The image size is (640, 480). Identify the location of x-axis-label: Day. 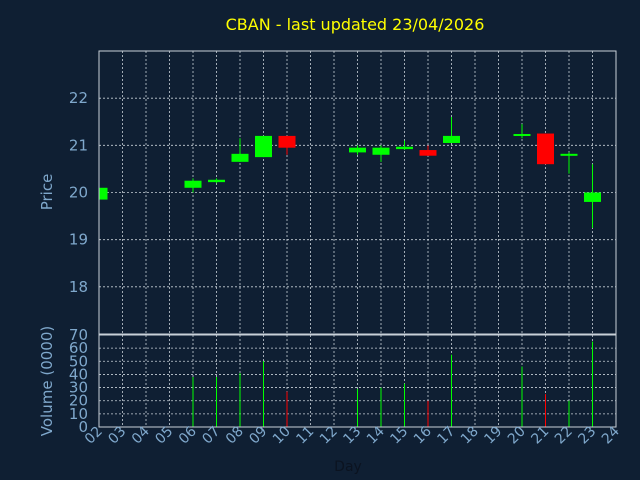
(348, 467).